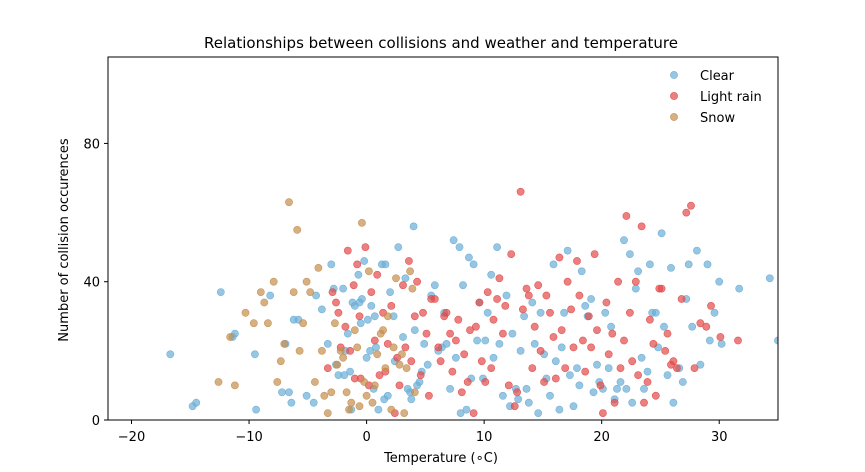 This screenshot has height=472, width=865. Describe the element at coordinates (719, 437) in the screenshot. I see `x-tick-label: 30` at that location.